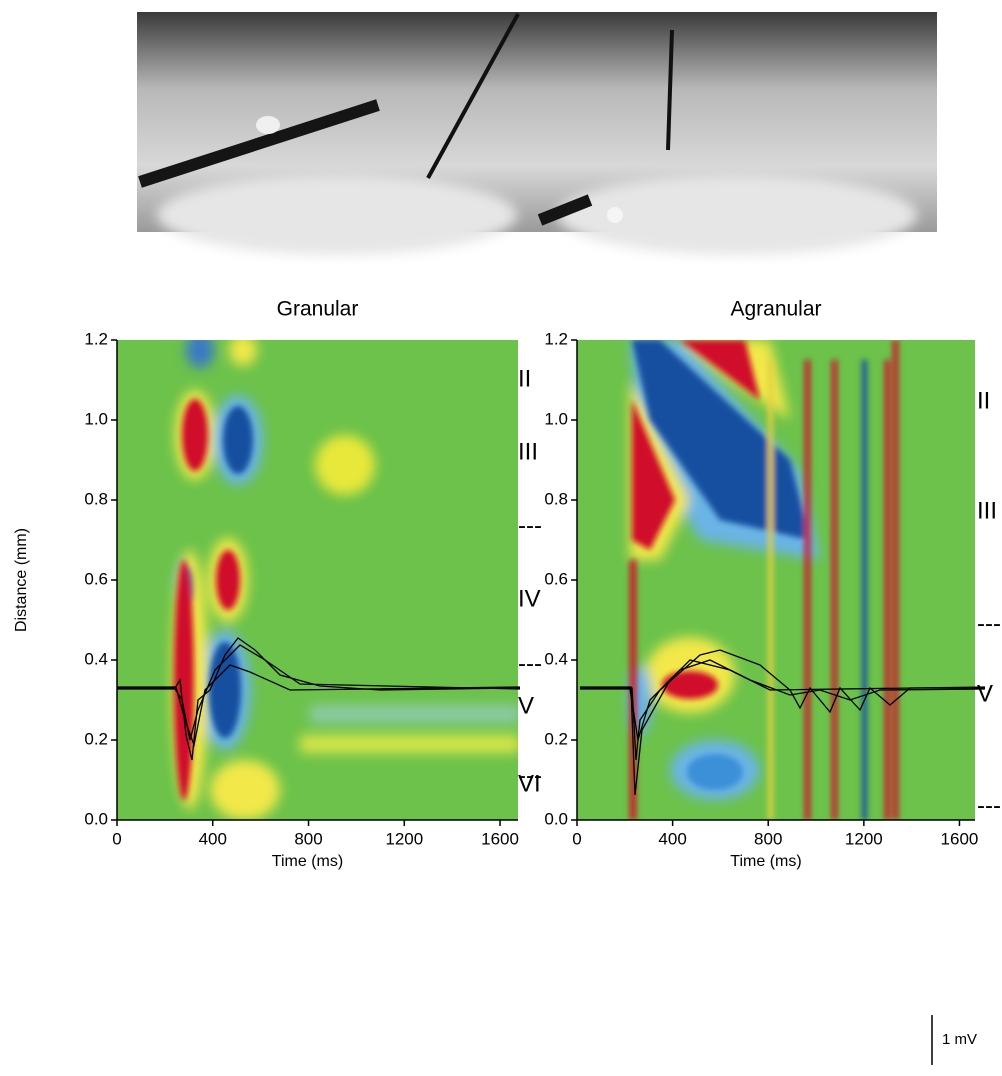 Image resolution: width=1002 pixels, height=1076 pixels. Describe the element at coordinates (318, 309) in the screenshot. I see `panel-title: Granular` at that location.